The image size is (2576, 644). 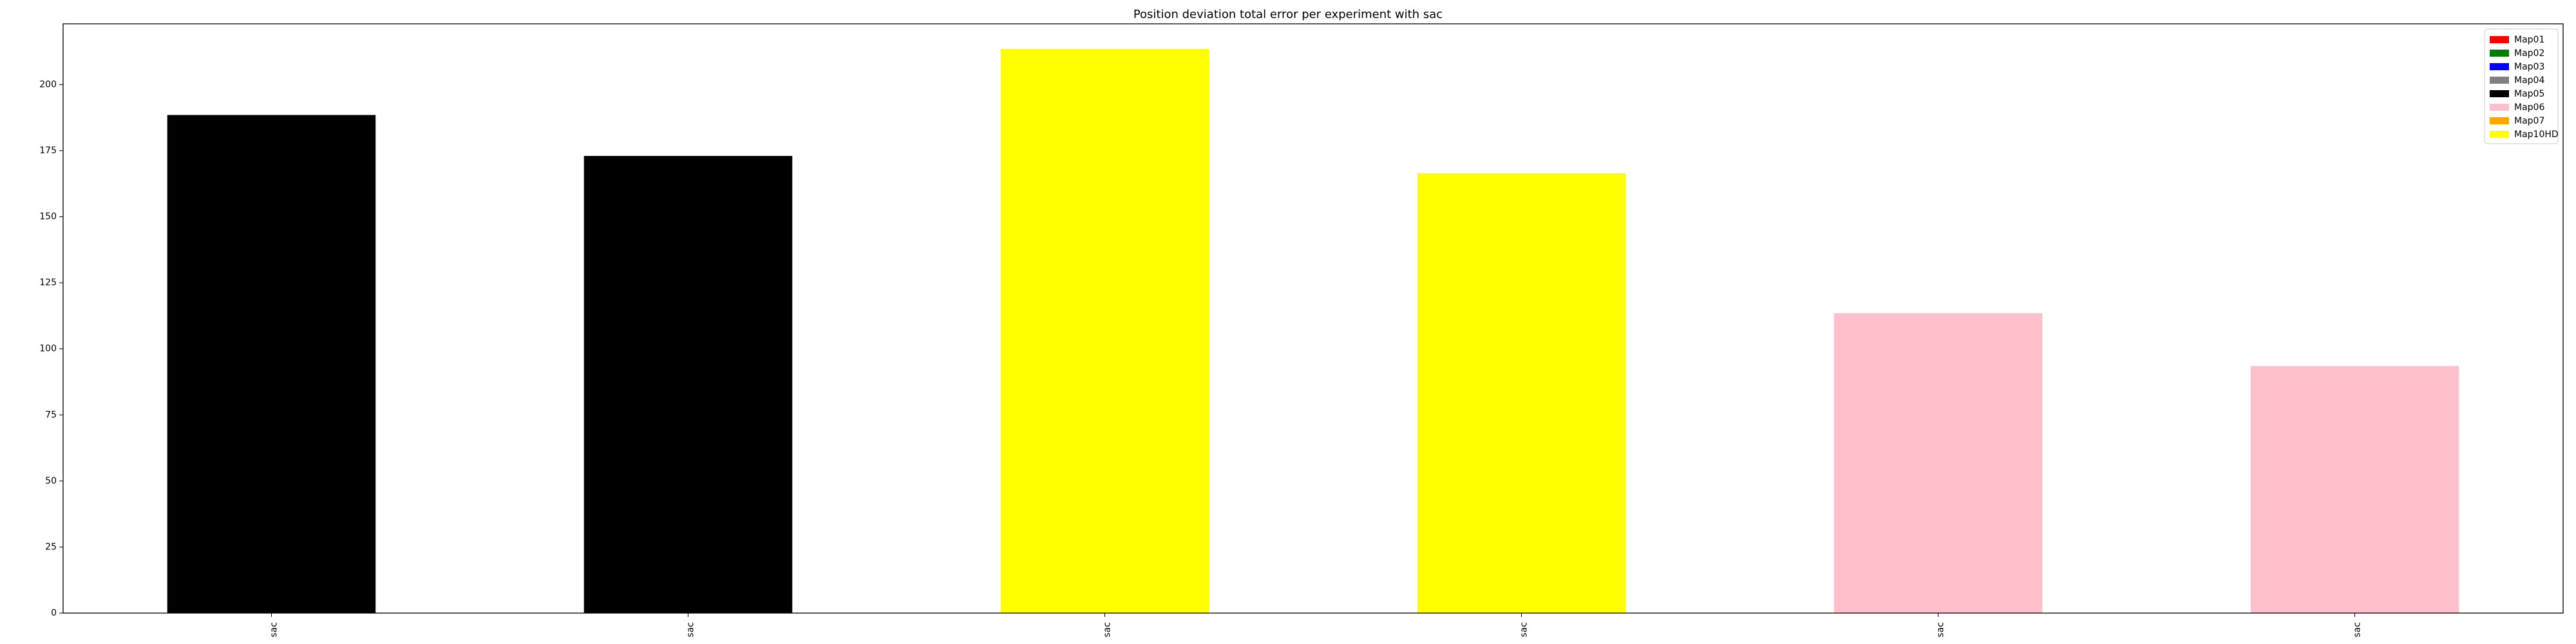 What do you see at coordinates (48, 84) in the screenshot?
I see `y-tick-label: 200` at bounding box center [48, 84].